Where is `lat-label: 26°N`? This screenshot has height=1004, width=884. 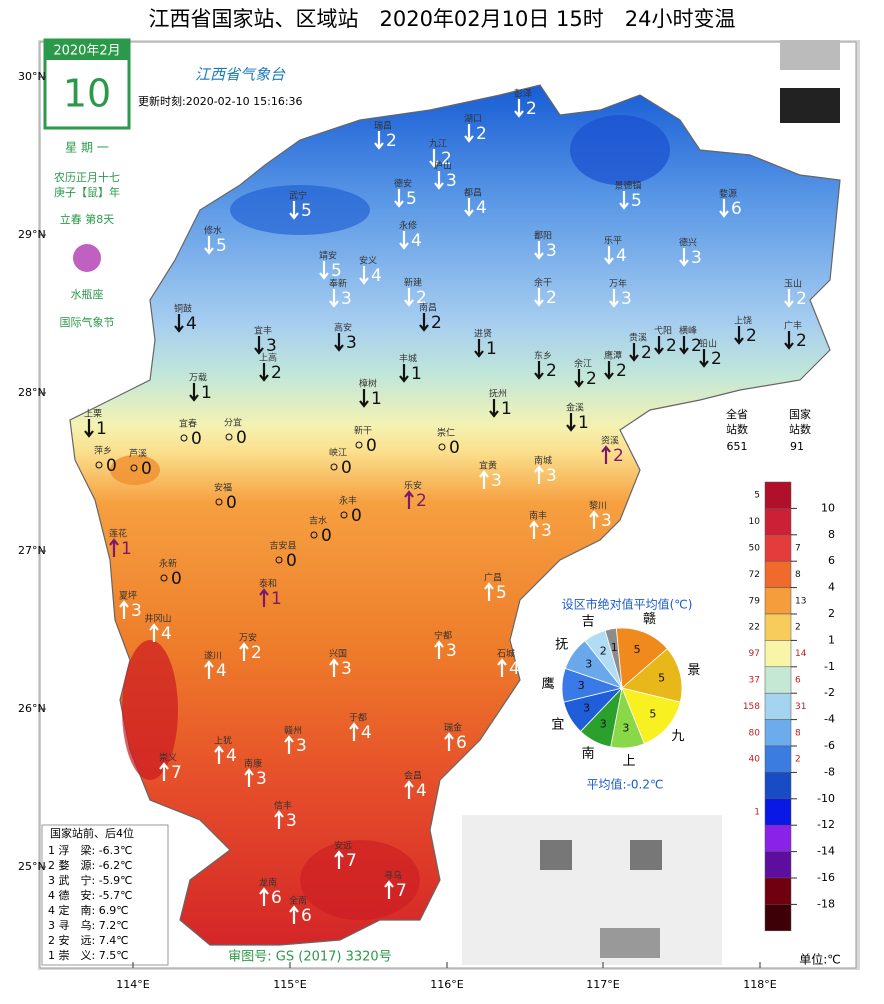
lat-label: 26°N is located at coordinates (32, 708).